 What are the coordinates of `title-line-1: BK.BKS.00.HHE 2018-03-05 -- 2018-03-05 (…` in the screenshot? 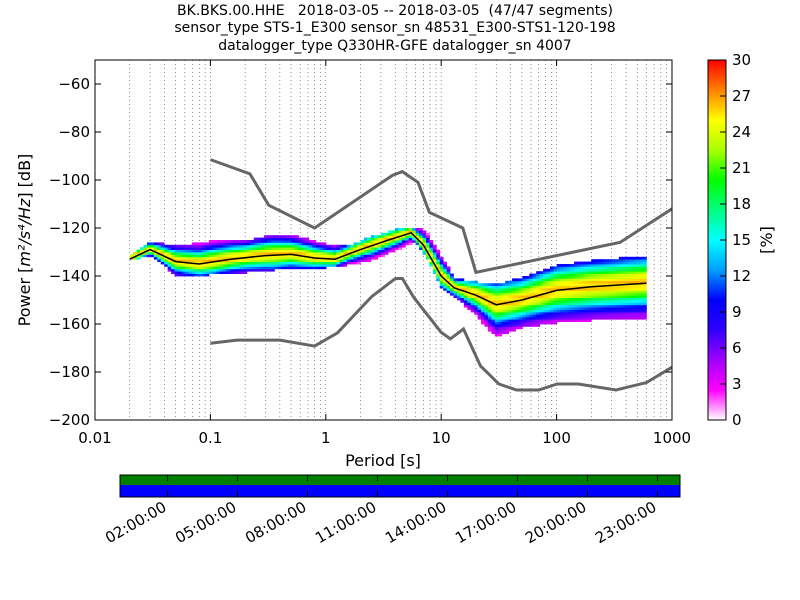 It's located at (395, 11).